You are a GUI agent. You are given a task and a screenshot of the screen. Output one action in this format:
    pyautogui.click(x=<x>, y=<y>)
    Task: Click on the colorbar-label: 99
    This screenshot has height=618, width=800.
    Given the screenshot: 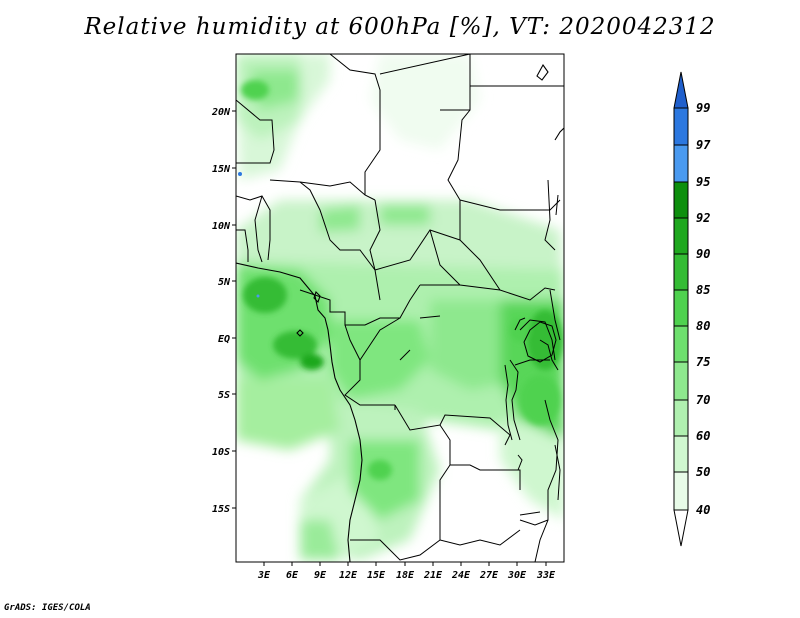 What is the action you would take?
    pyautogui.click(x=703, y=108)
    